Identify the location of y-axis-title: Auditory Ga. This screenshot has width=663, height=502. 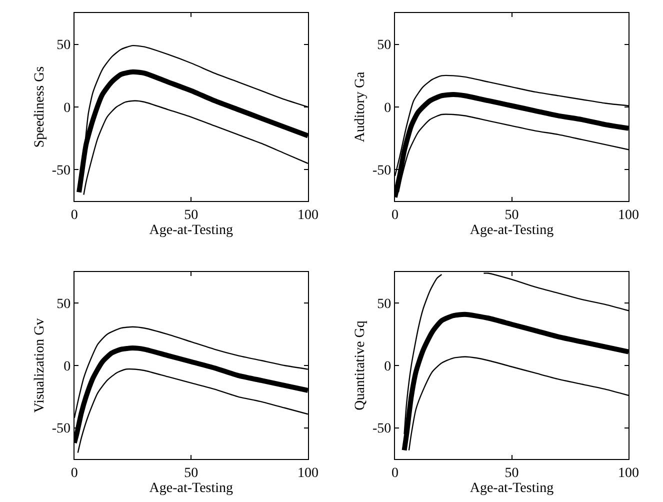
(360, 106).